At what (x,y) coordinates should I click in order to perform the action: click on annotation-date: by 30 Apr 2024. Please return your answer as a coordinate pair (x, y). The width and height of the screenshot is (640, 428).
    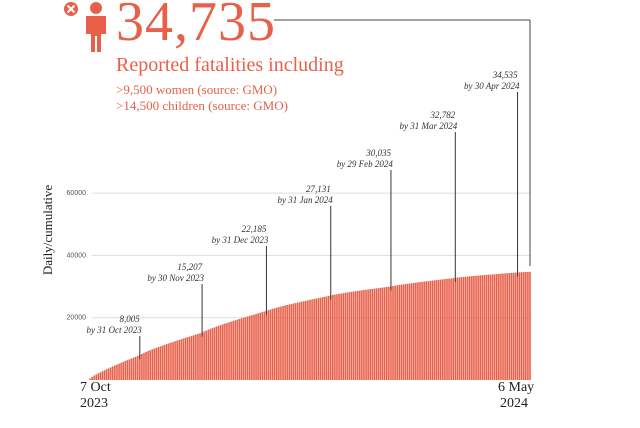
    Looking at the image, I should click on (492, 86).